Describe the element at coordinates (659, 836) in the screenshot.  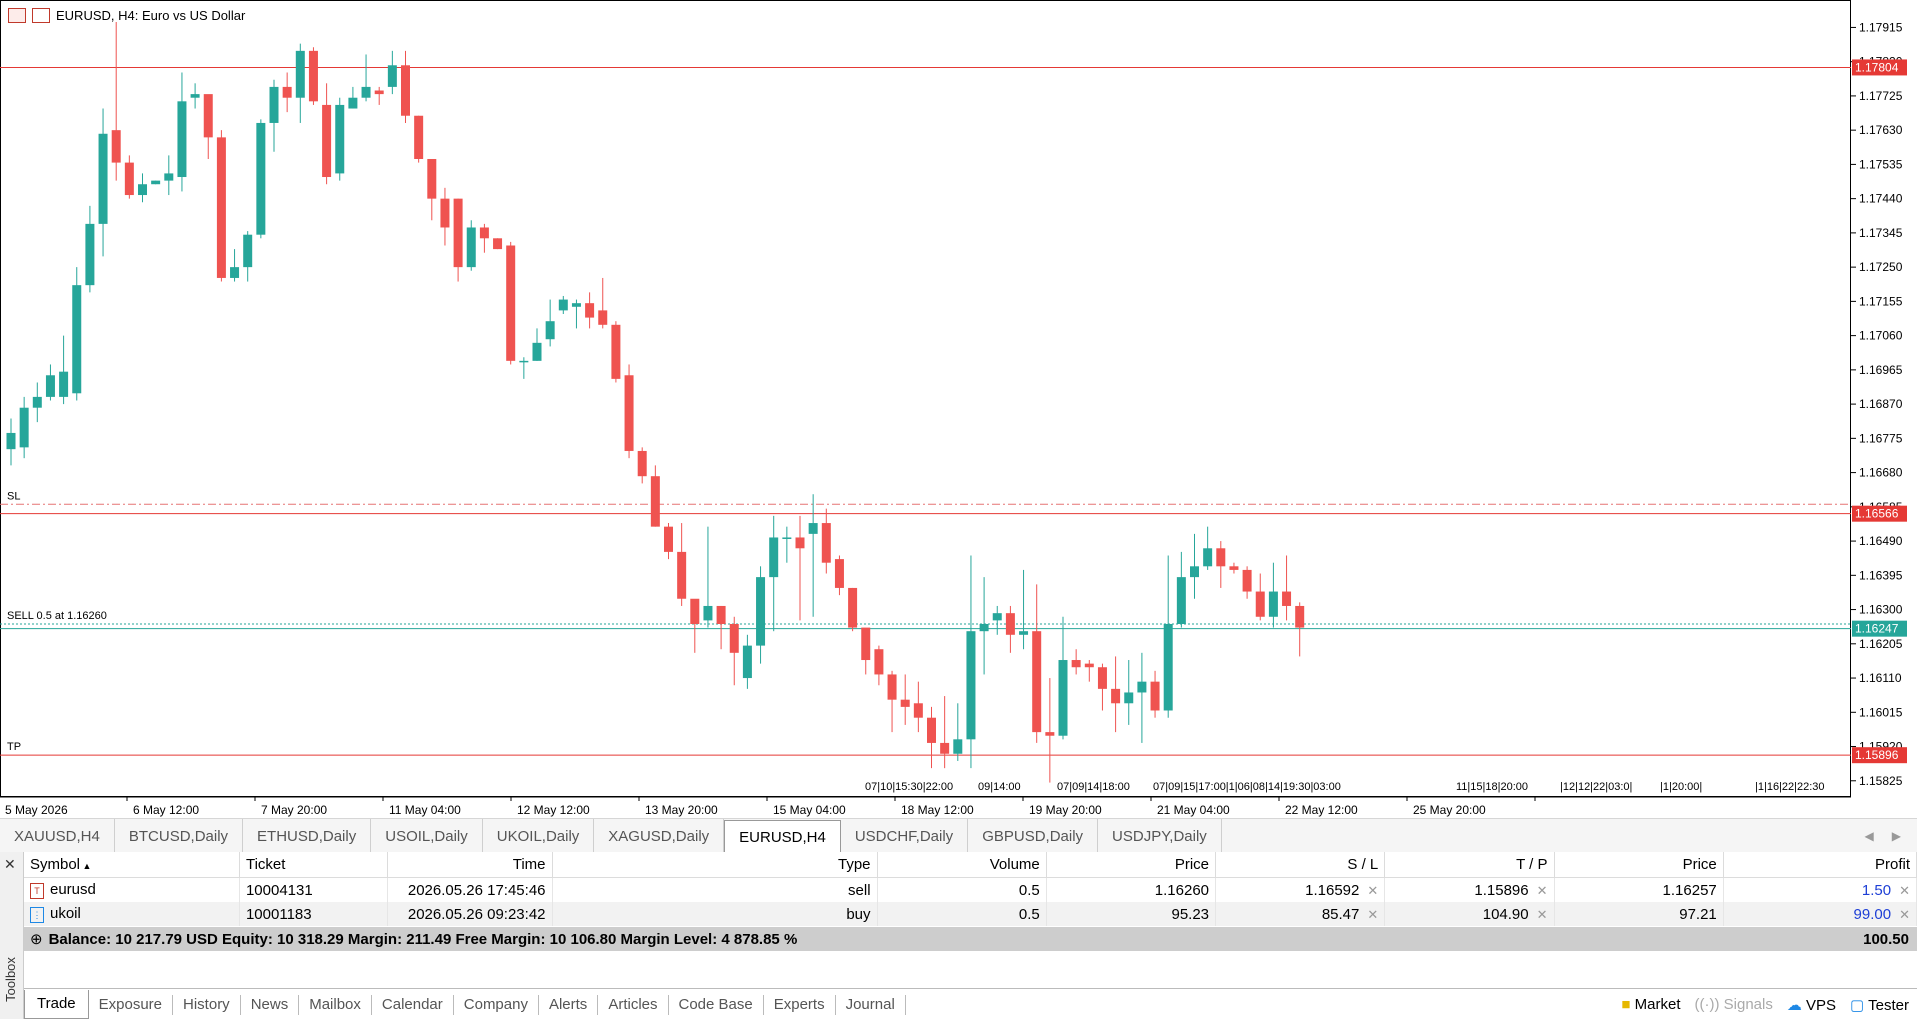
I see `symbol-tab-xagusd-daily: XAGUSD,Daily` at that location.